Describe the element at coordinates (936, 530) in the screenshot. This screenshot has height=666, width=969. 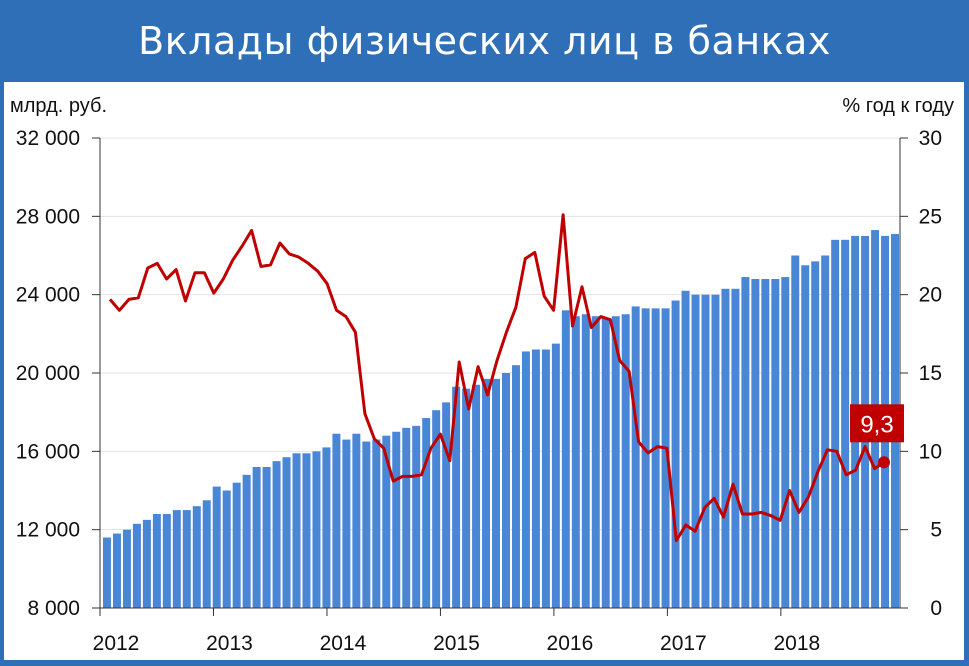
I see `right-tick-label: 5` at that location.